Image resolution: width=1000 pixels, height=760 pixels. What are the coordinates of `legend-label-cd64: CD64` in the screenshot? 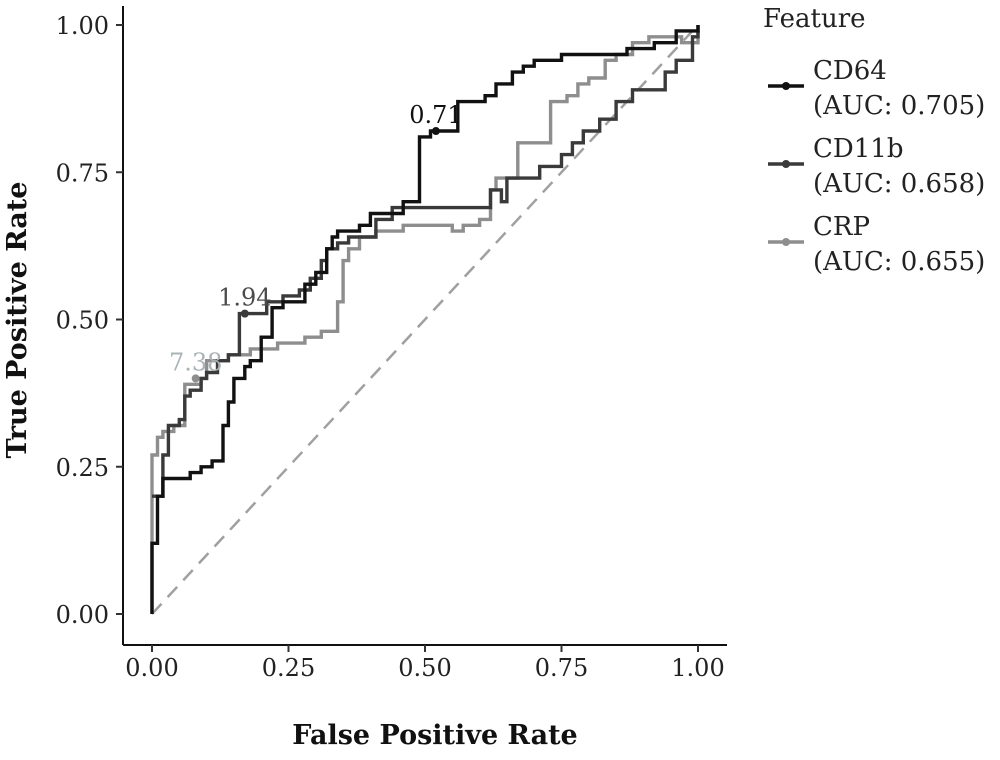 It's located at (850, 71).